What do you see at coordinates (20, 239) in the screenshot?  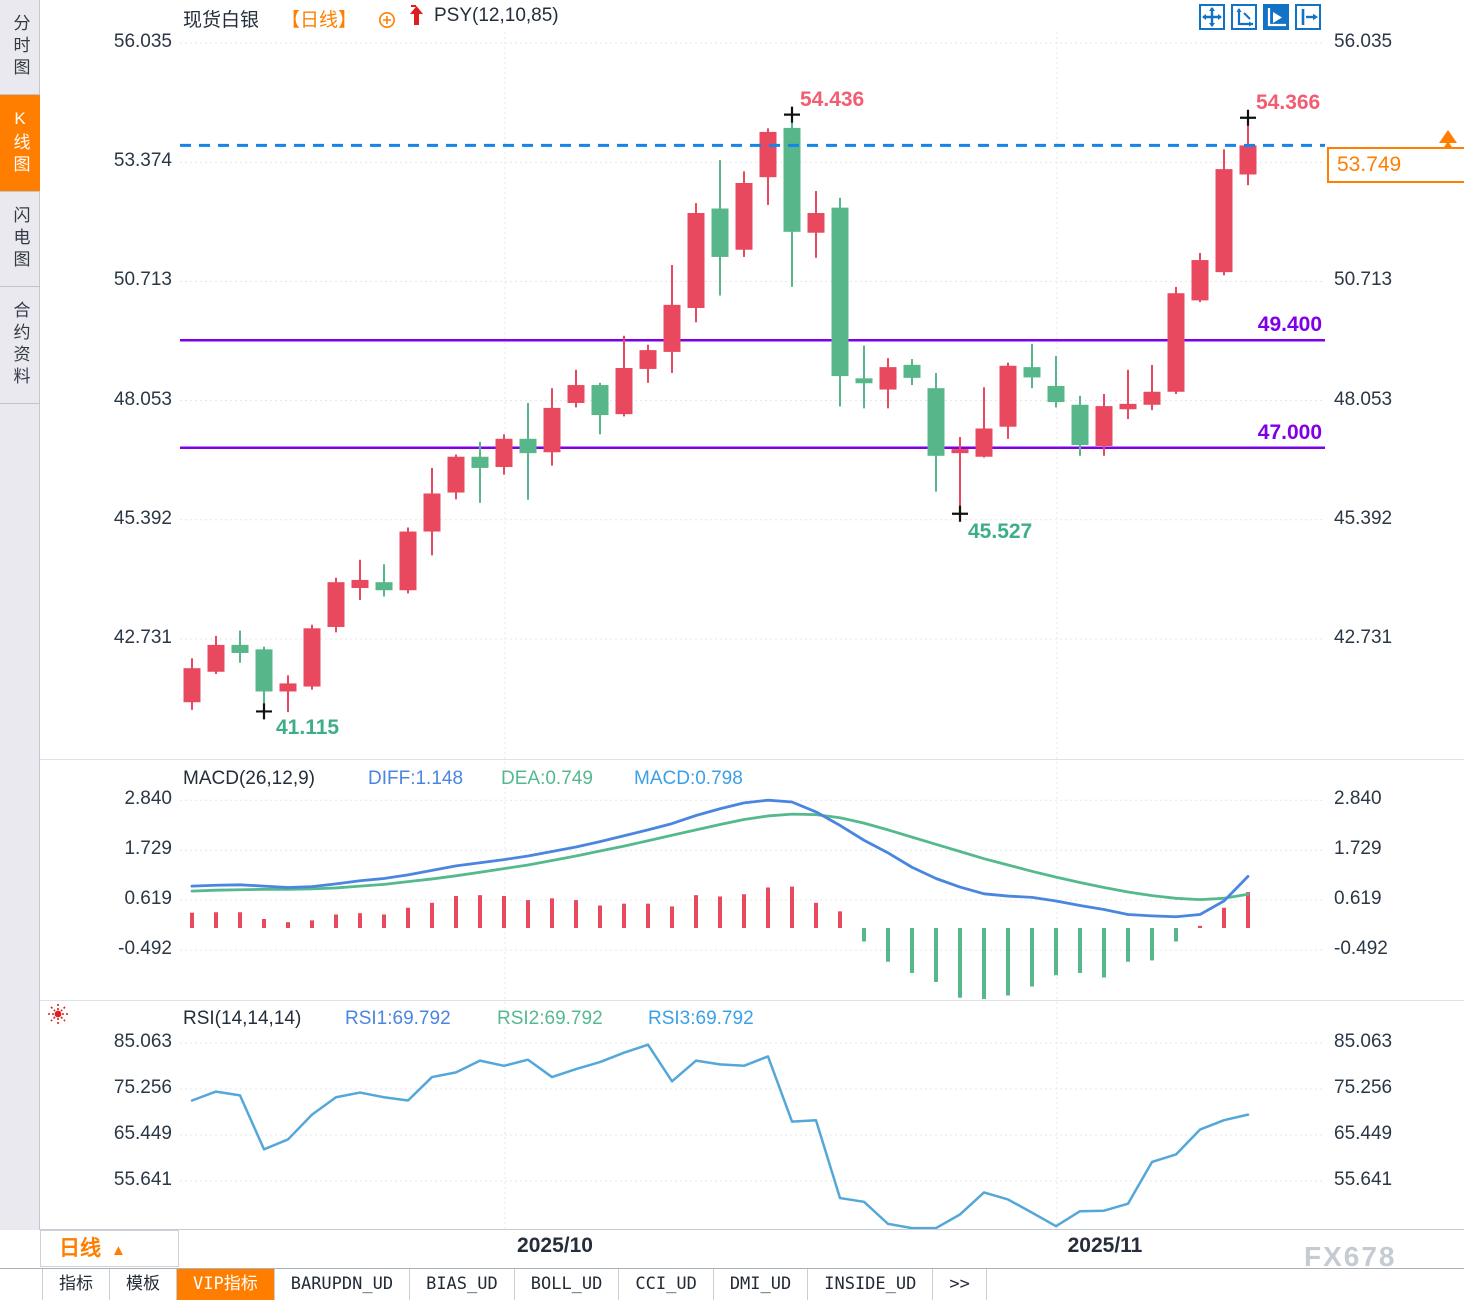 I see `sidebar-item-2: 闪电图` at bounding box center [20, 239].